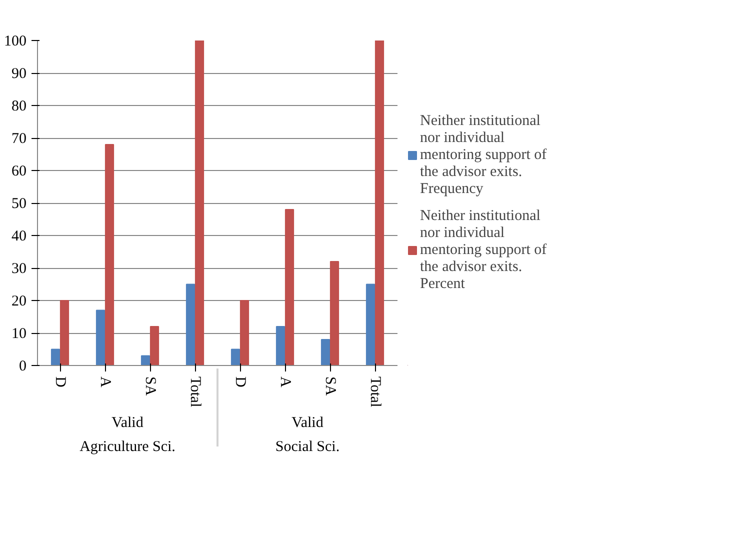  Describe the element at coordinates (19, 106) in the screenshot. I see `y-tick-label: 80` at that location.